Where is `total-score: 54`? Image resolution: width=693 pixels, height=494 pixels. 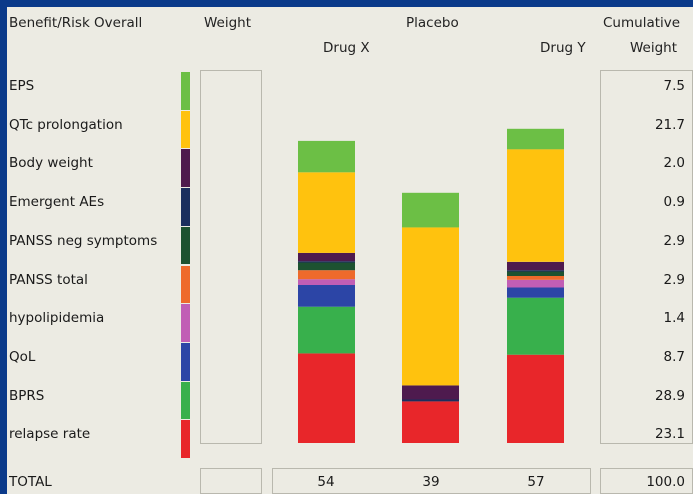 total-score: 54 is located at coordinates (326, 482).